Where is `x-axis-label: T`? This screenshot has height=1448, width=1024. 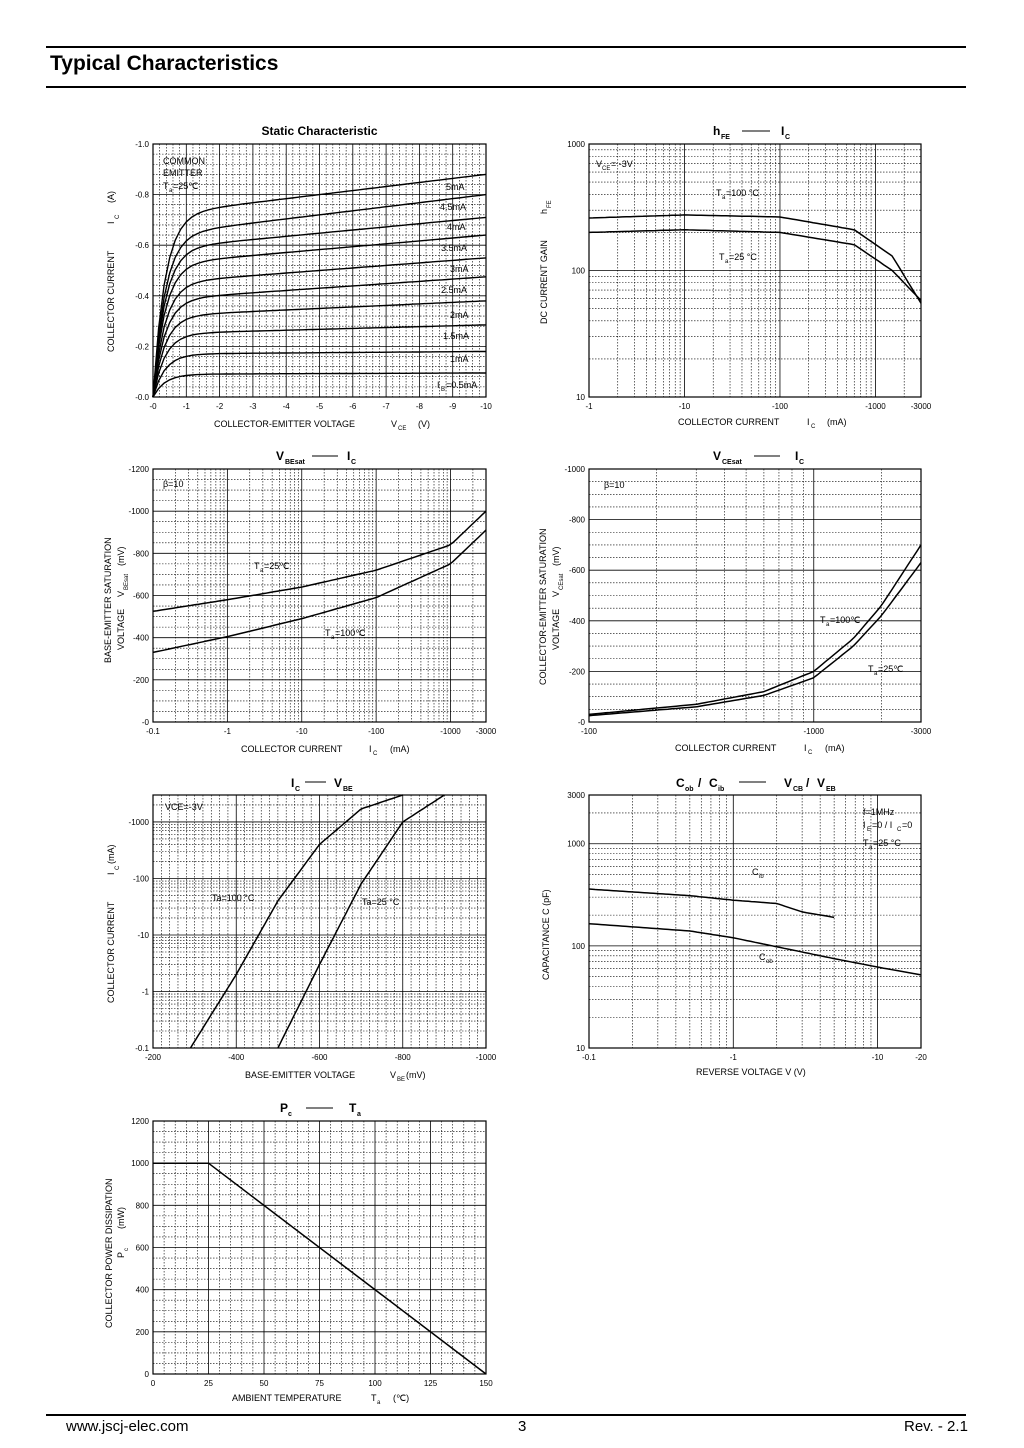 x-axis-label: T is located at coordinates (374, 1398).